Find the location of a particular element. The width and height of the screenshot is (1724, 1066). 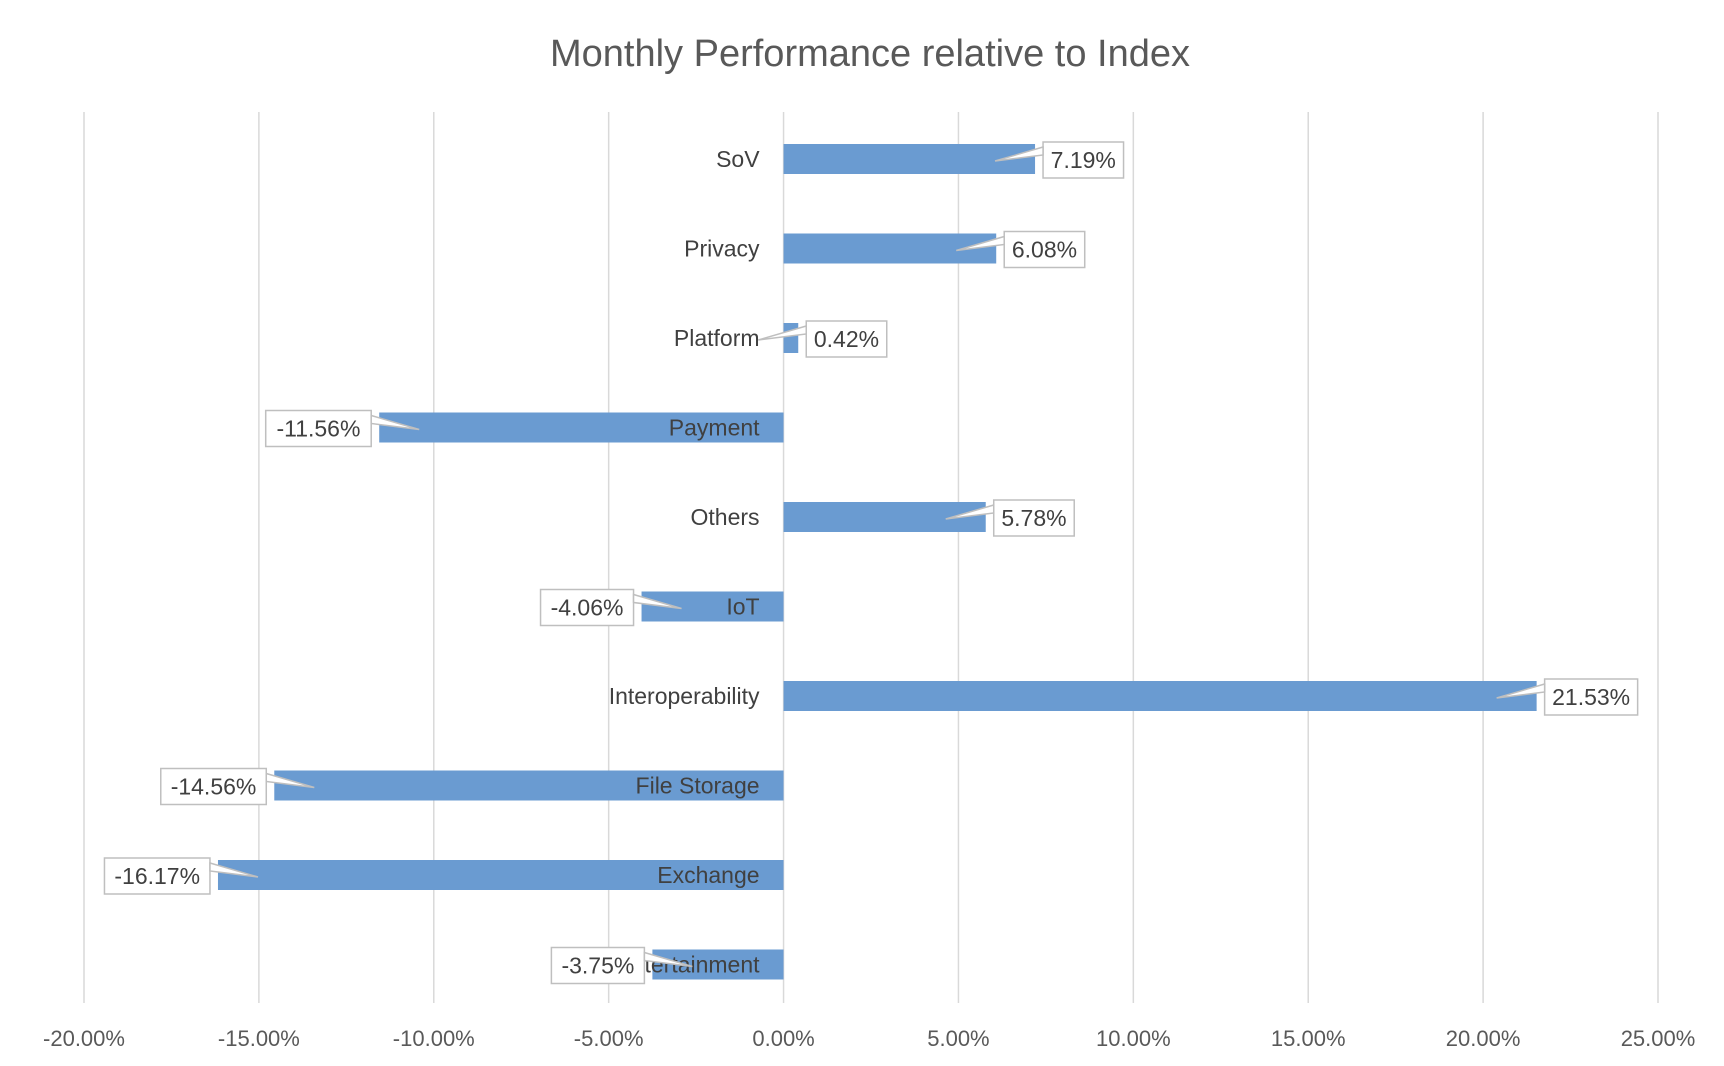

category-label: Interoperability is located at coordinates (684, 696).